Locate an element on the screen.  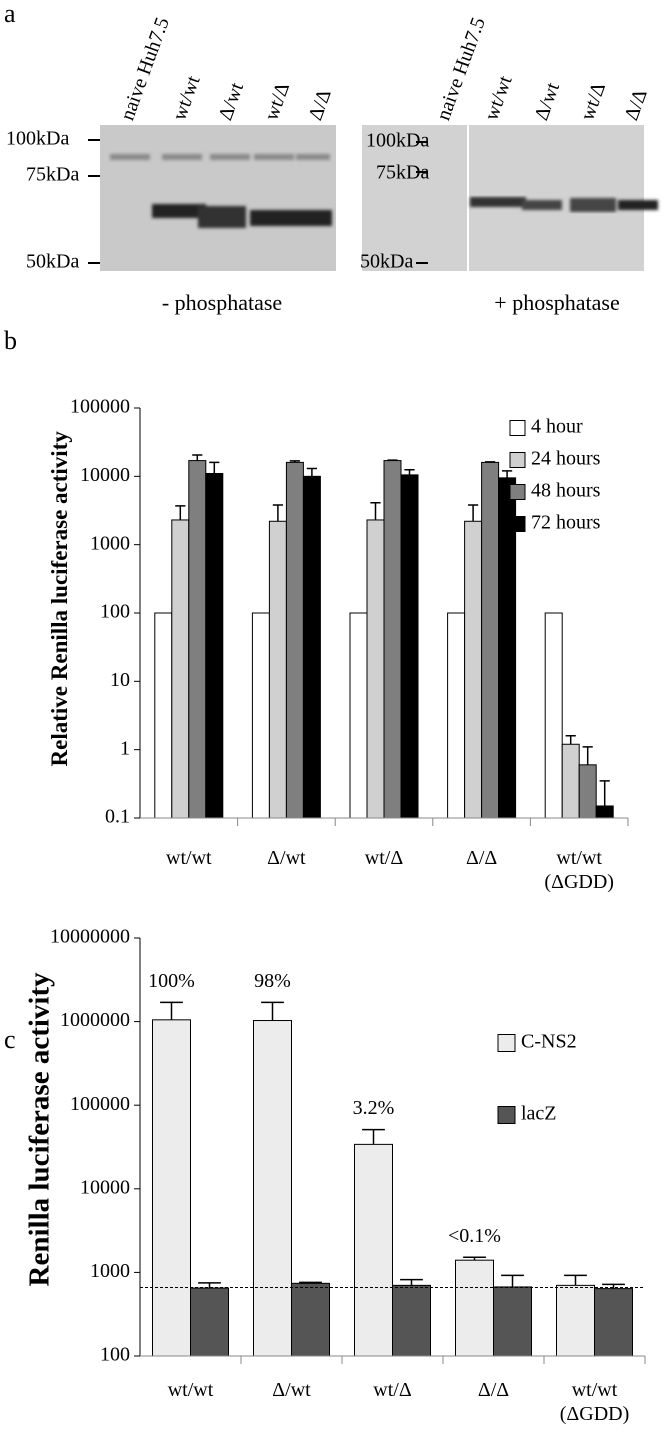
blot-caption: - phosphatase is located at coordinates (222, 302).